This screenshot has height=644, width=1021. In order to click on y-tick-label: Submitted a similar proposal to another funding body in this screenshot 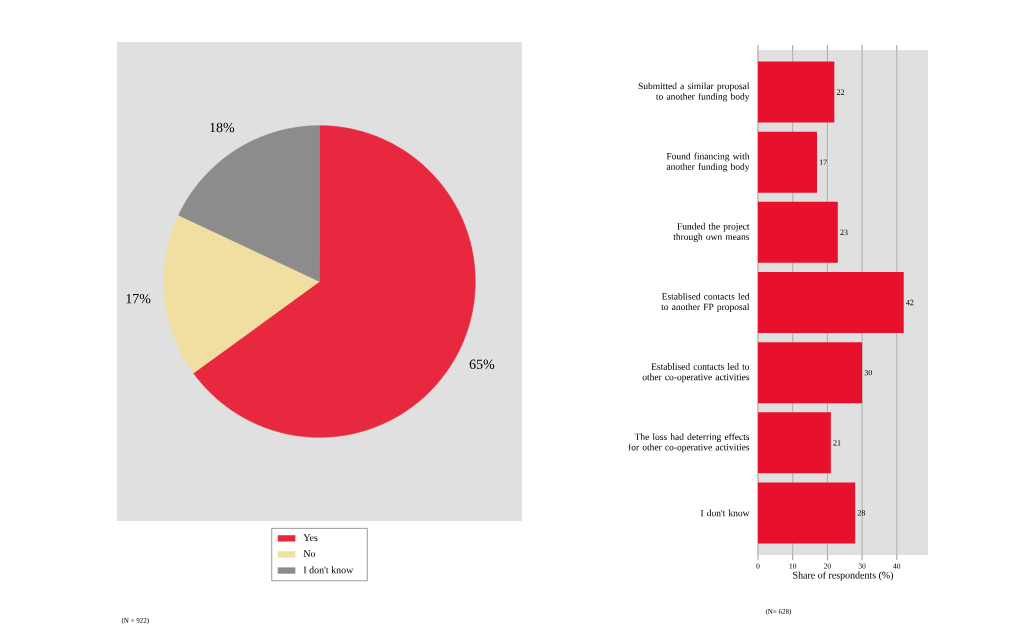, I will do `click(694, 92)`.